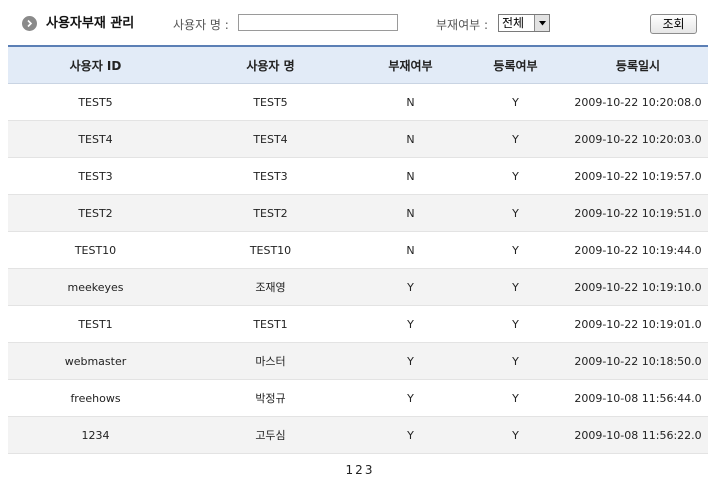  I want to click on search-toolbar: 사용자부재 관리 사용자 명 : 부재여부 : 전체 조회, so click(359, 22).